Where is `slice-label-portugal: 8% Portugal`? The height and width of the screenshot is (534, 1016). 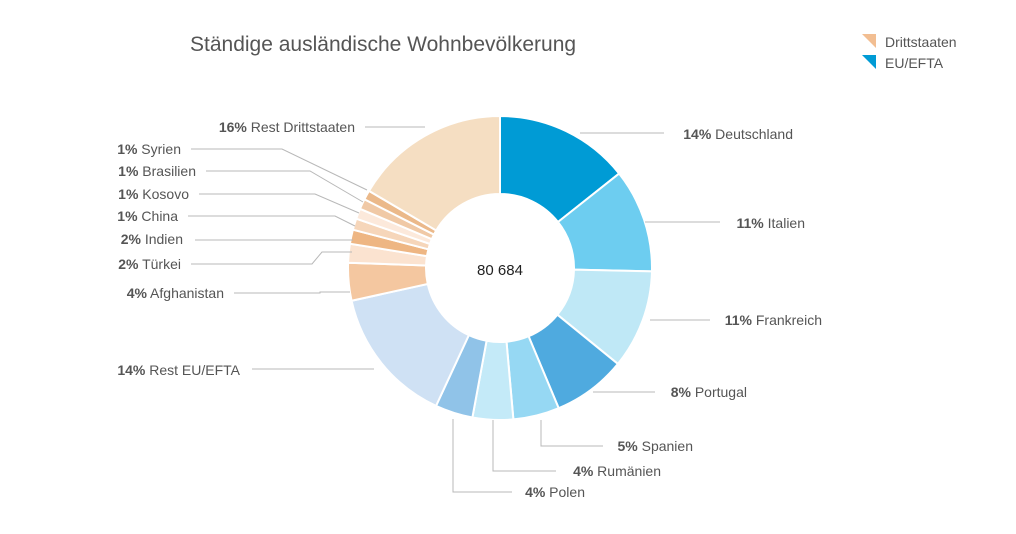
slice-label-portugal: 8% Portugal is located at coordinates (709, 392).